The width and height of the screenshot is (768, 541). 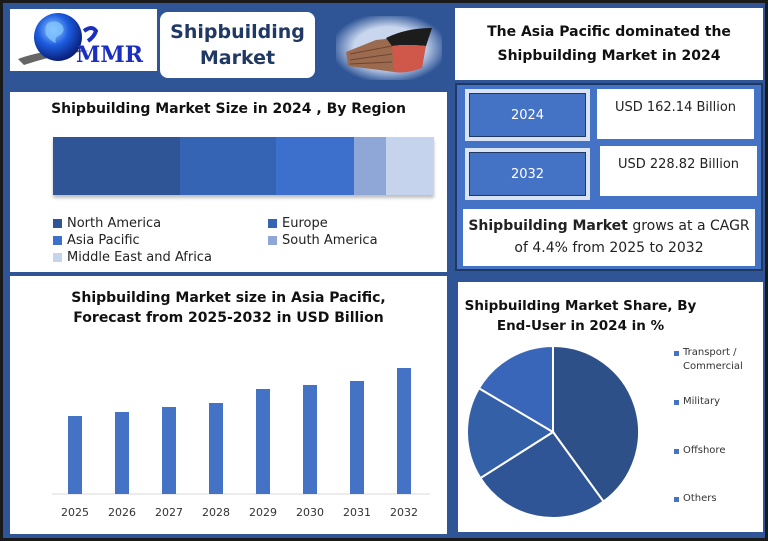 What do you see at coordinates (548, 226) in the screenshot?
I see `cagr-bold: Shipbuilding Market` at bounding box center [548, 226].